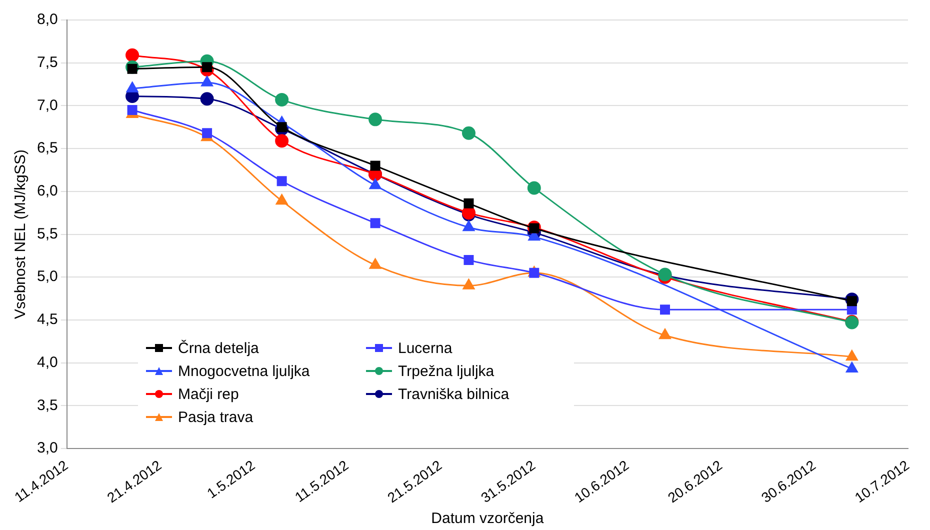 The image size is (930, 530). Describe the element at coordinates (47, 277) in the screenshot. I see `y-tick-label: 5,0` at that location.